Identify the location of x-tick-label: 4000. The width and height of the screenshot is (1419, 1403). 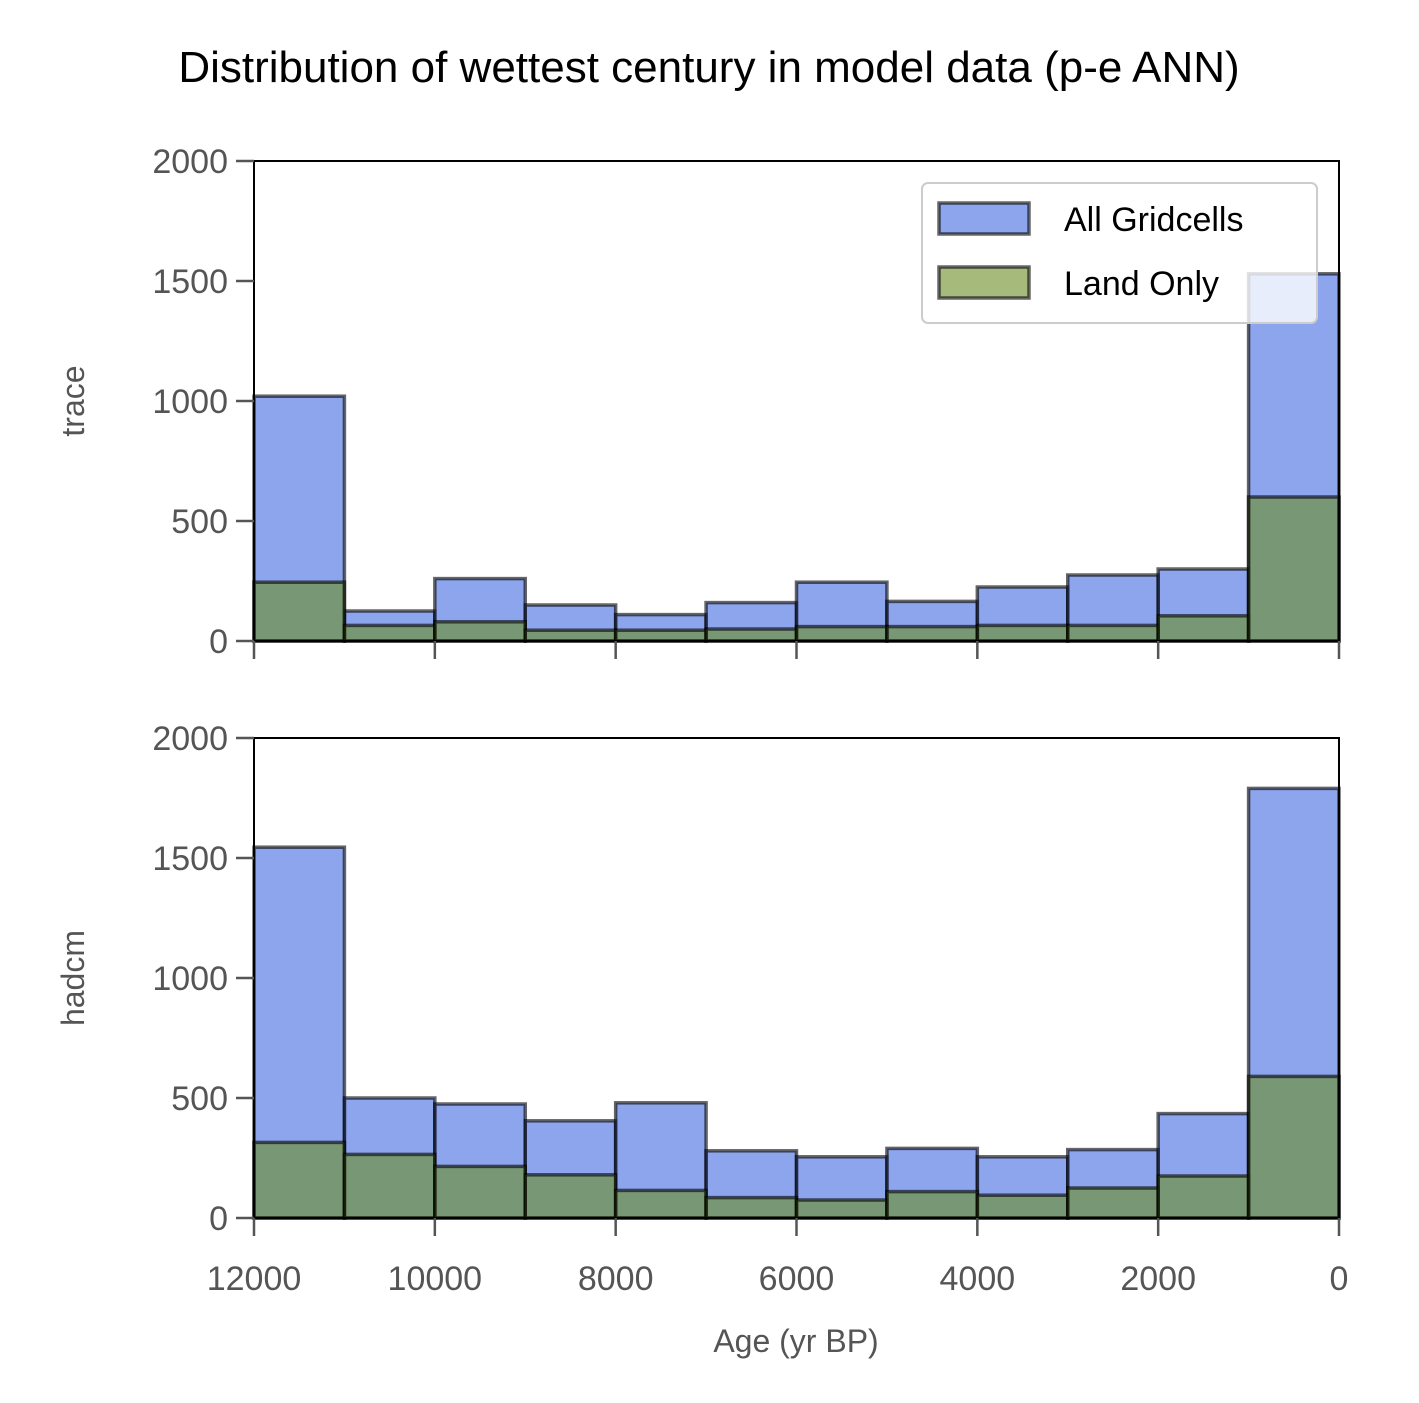
(978, 1279).